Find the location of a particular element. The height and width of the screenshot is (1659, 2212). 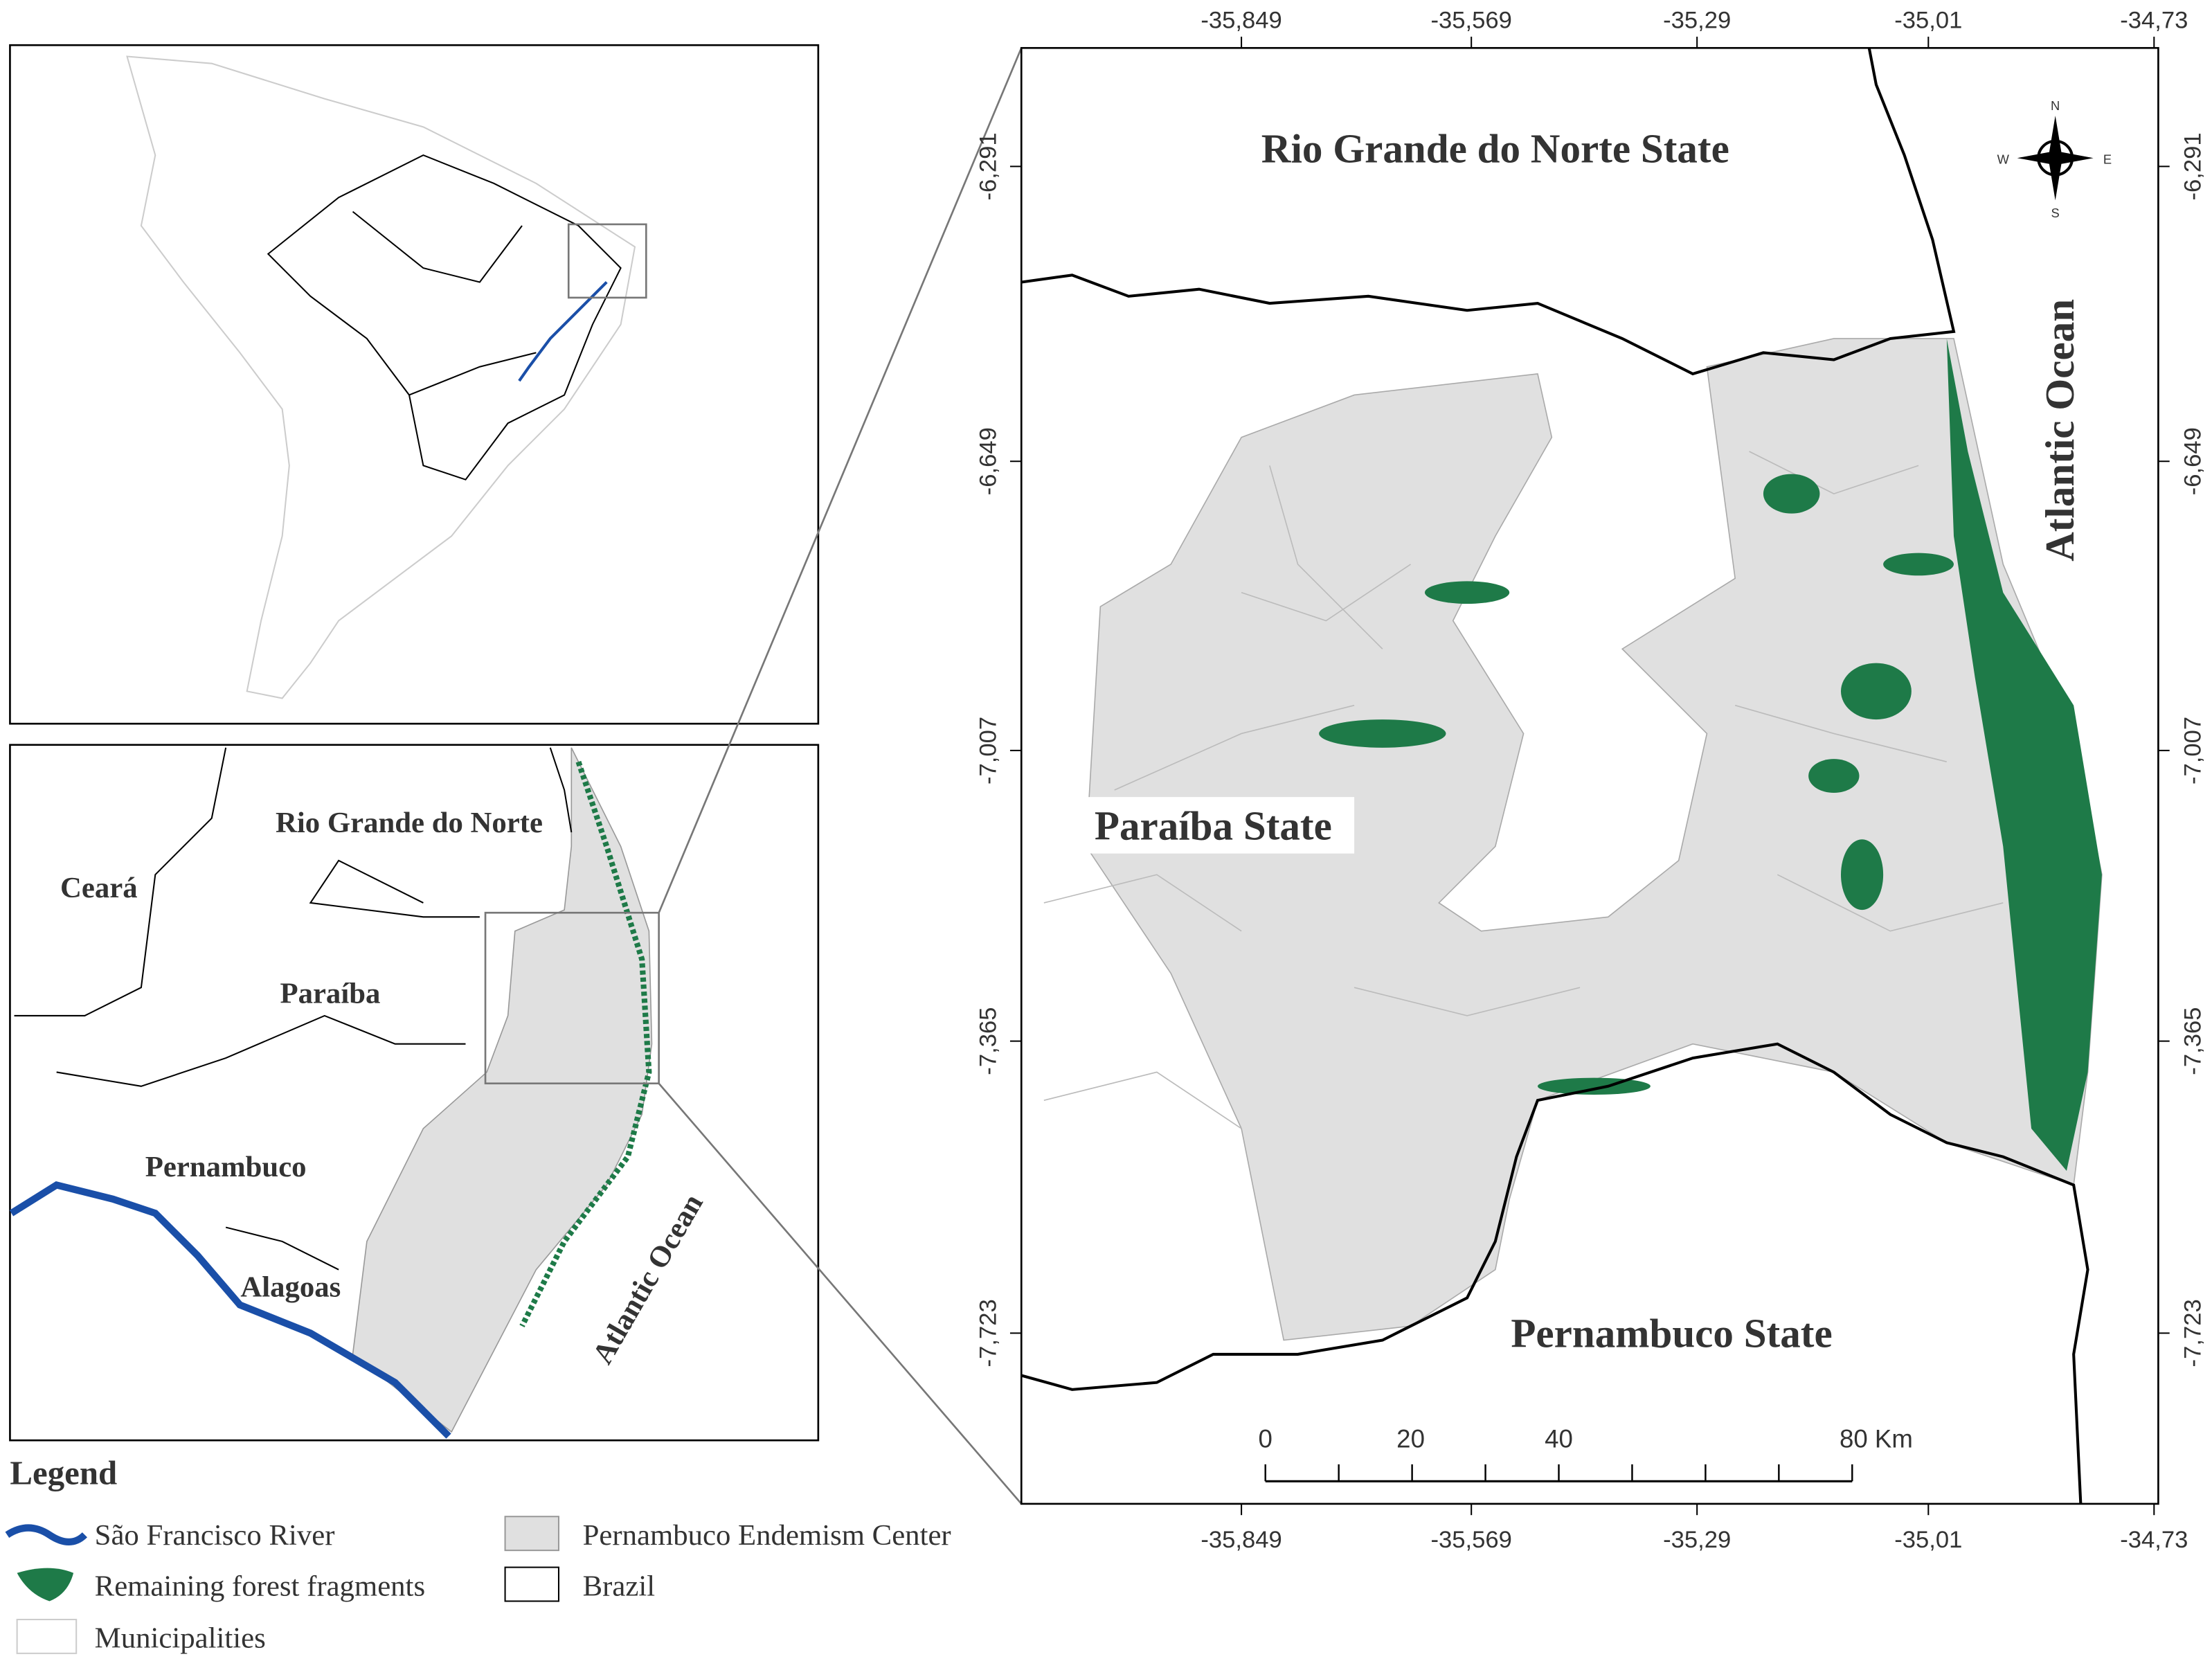

forest-fragments-inset is located at coordinates (585, 1043).